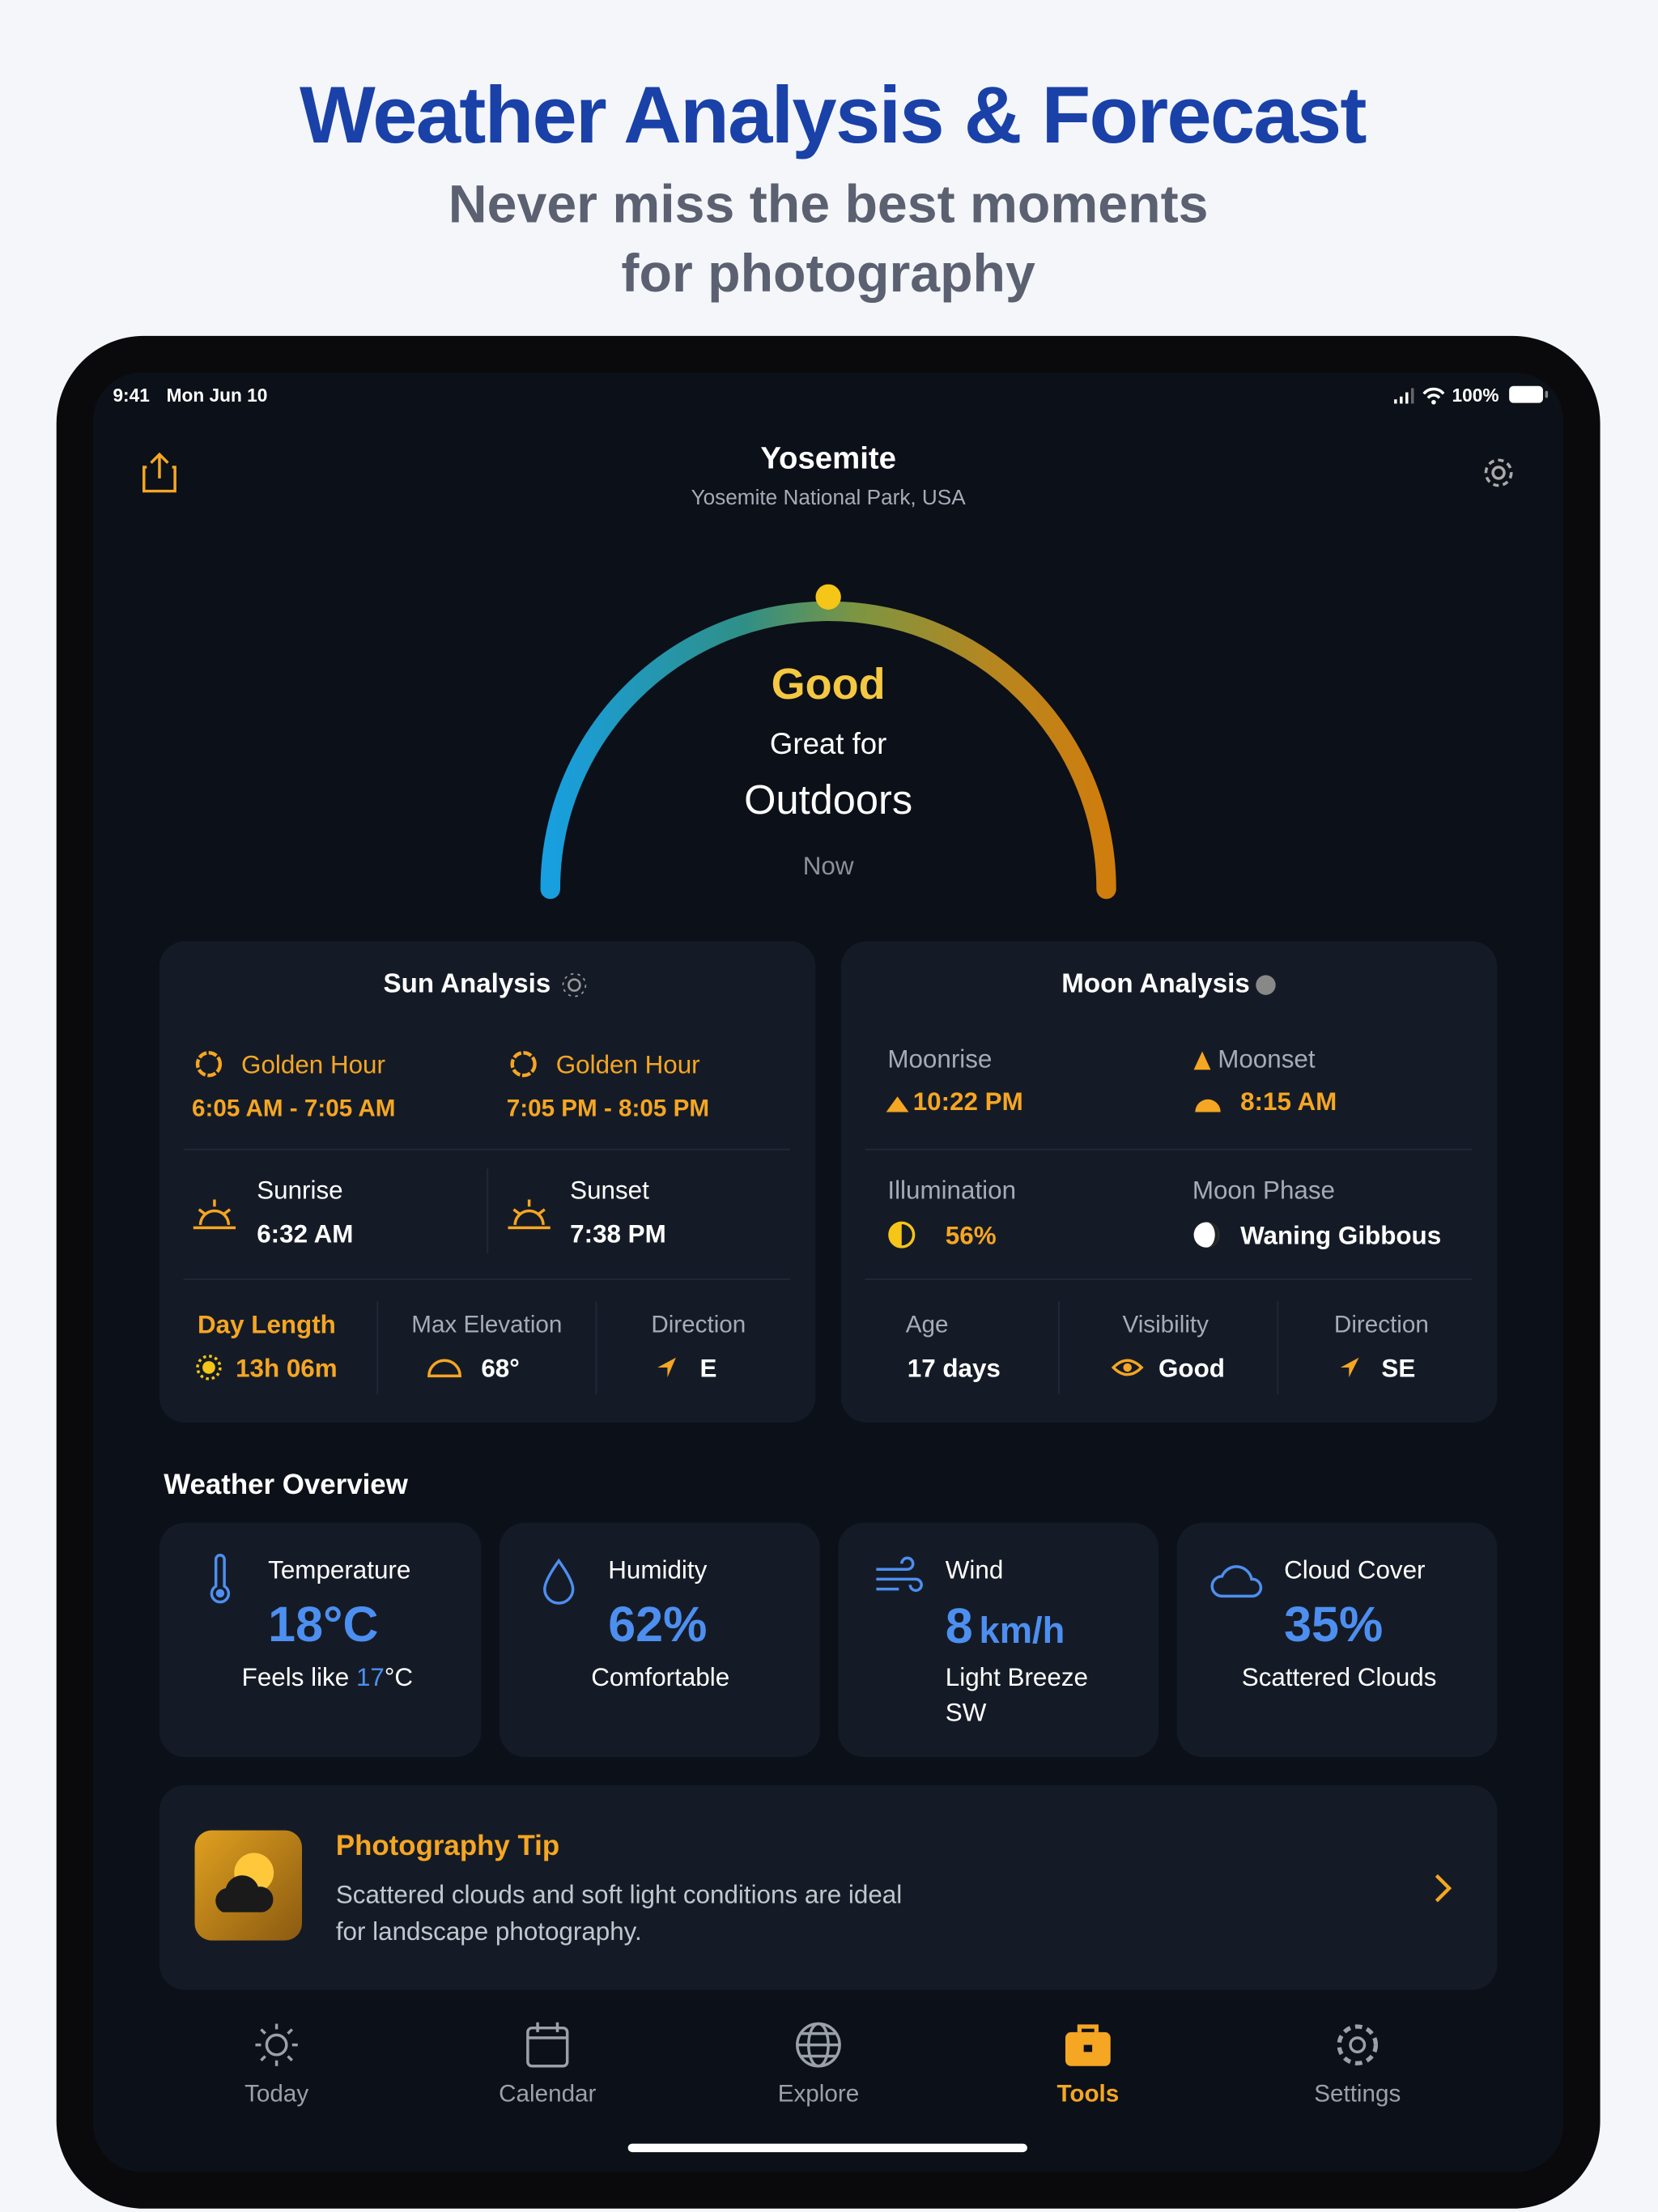  Describe the element at coordinates (220, 1579) in the screenshot. I see `temperature-icon` at that location.